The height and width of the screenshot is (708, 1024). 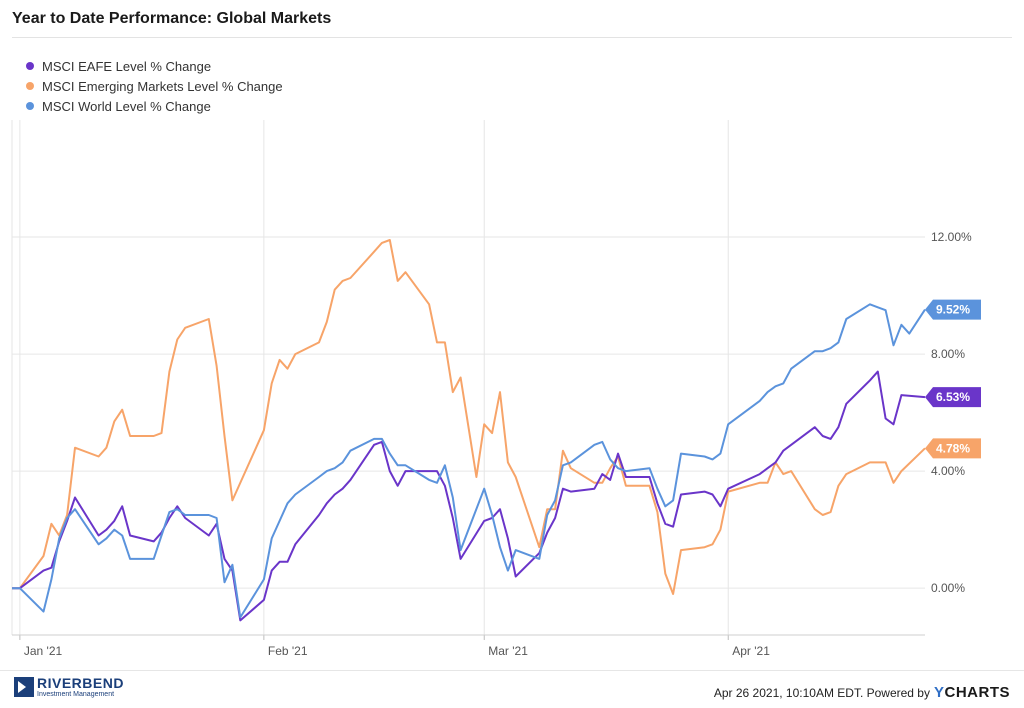 I want to click on footer-divider, so click(x=512, y=670).